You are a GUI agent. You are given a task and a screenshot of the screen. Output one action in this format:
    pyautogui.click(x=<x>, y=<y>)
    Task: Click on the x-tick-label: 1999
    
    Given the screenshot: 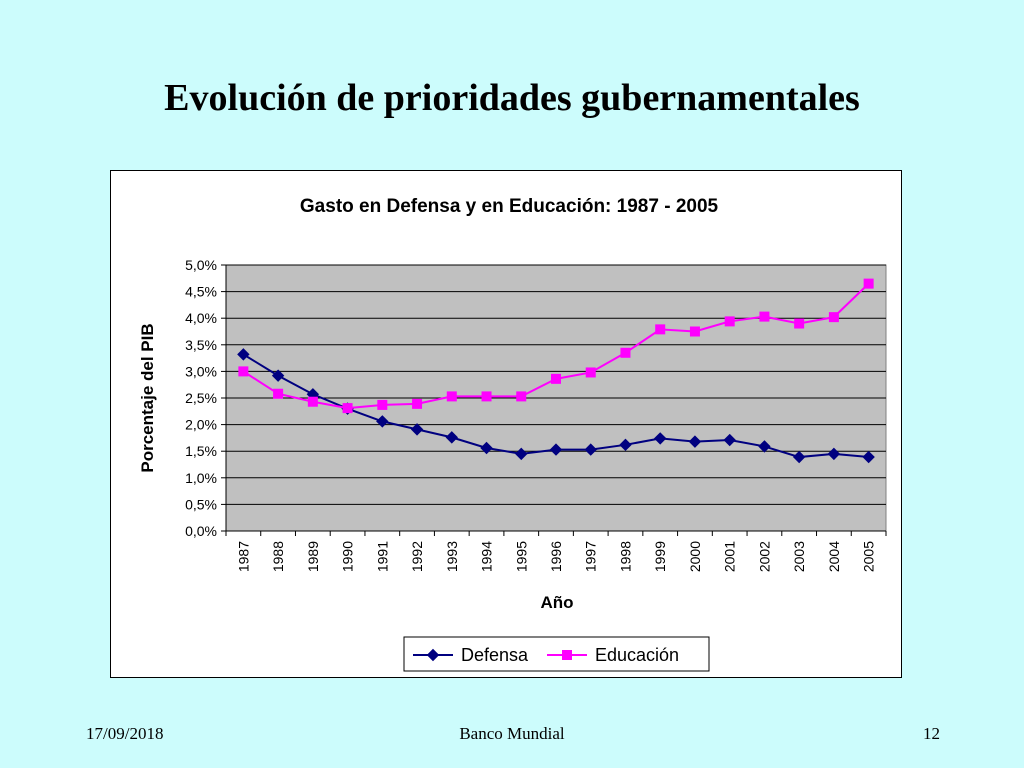 What is the action you would take?
    pyautogui.click(x=660, y=556)
    